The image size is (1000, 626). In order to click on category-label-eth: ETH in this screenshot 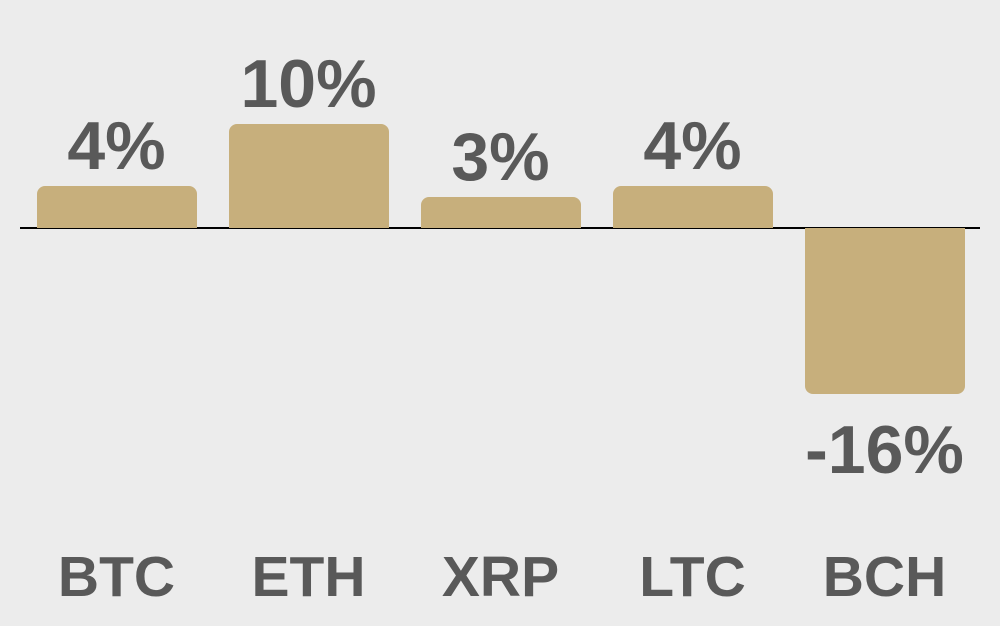, I will do `click(308, 577)`.